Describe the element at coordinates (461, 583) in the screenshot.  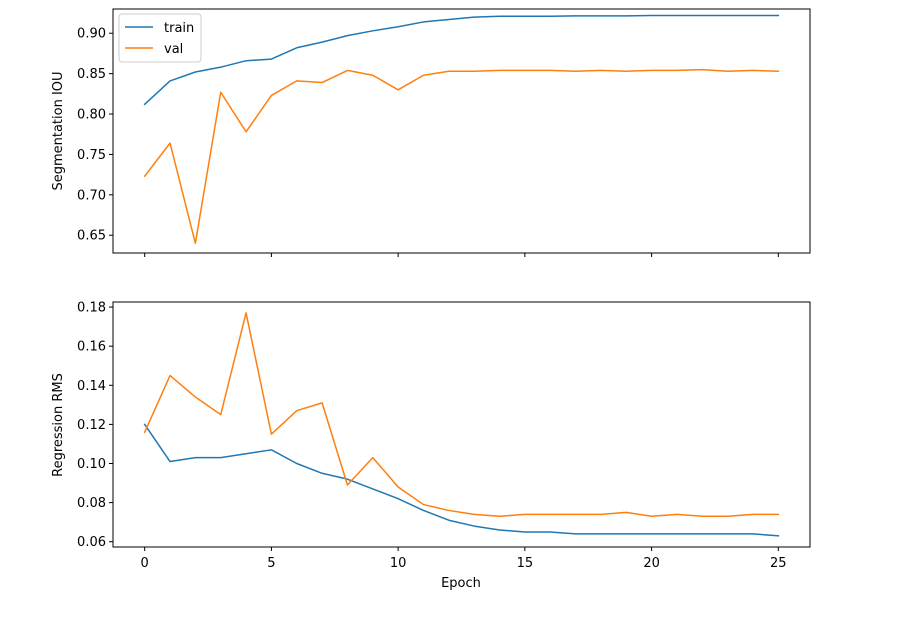
I see `x-axis-label: Epoch` at that location.